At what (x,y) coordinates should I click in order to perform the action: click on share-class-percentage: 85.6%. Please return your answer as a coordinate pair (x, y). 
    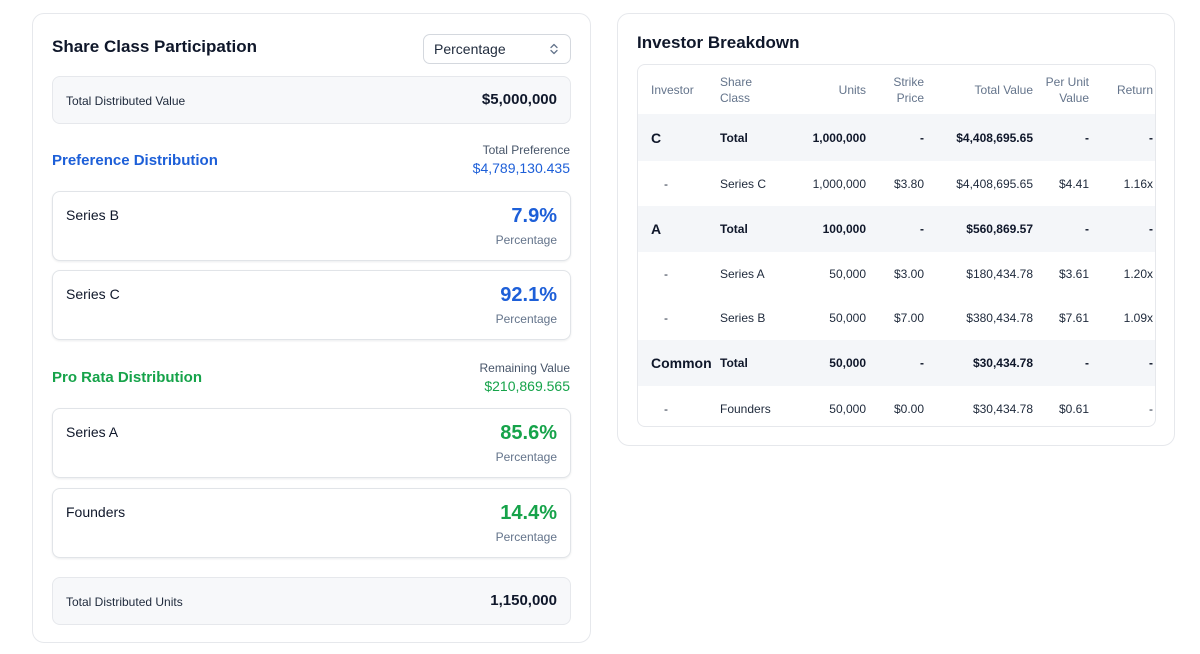
    Looking at the image, I should click on (528, 433).